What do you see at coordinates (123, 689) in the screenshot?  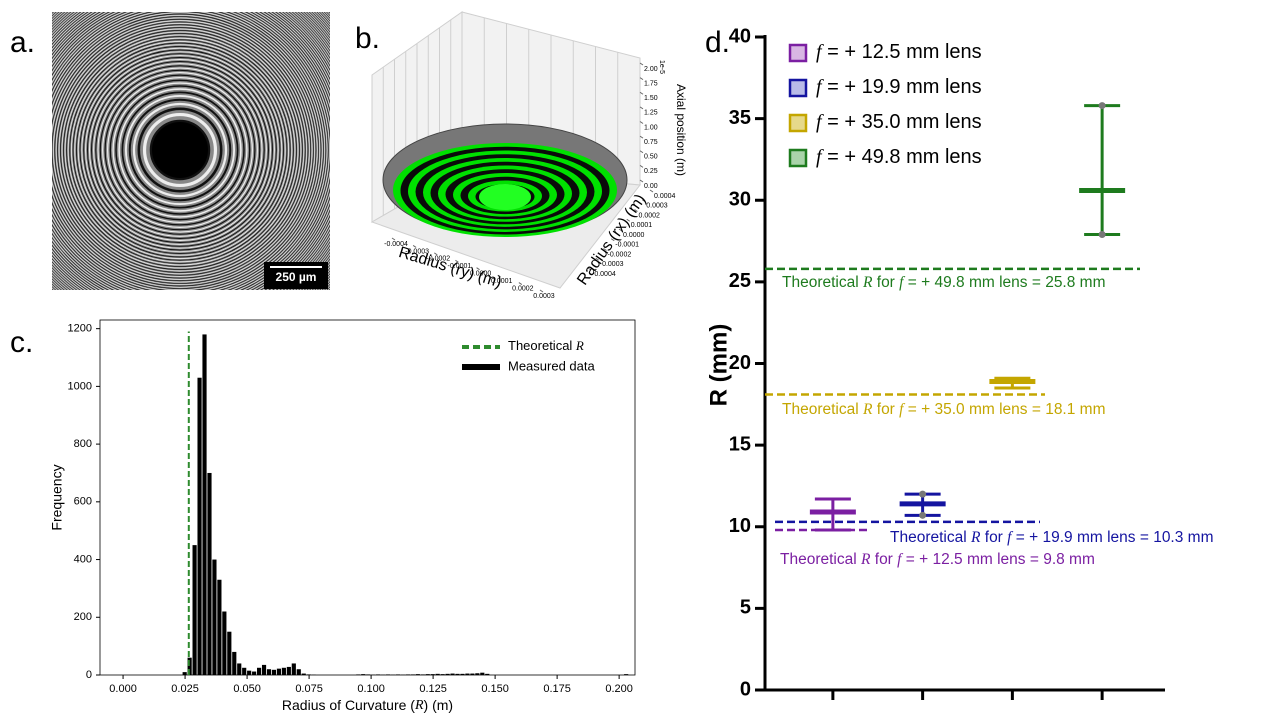 I see `x-tick-label: 0.000` at bounding box center [123, 689].